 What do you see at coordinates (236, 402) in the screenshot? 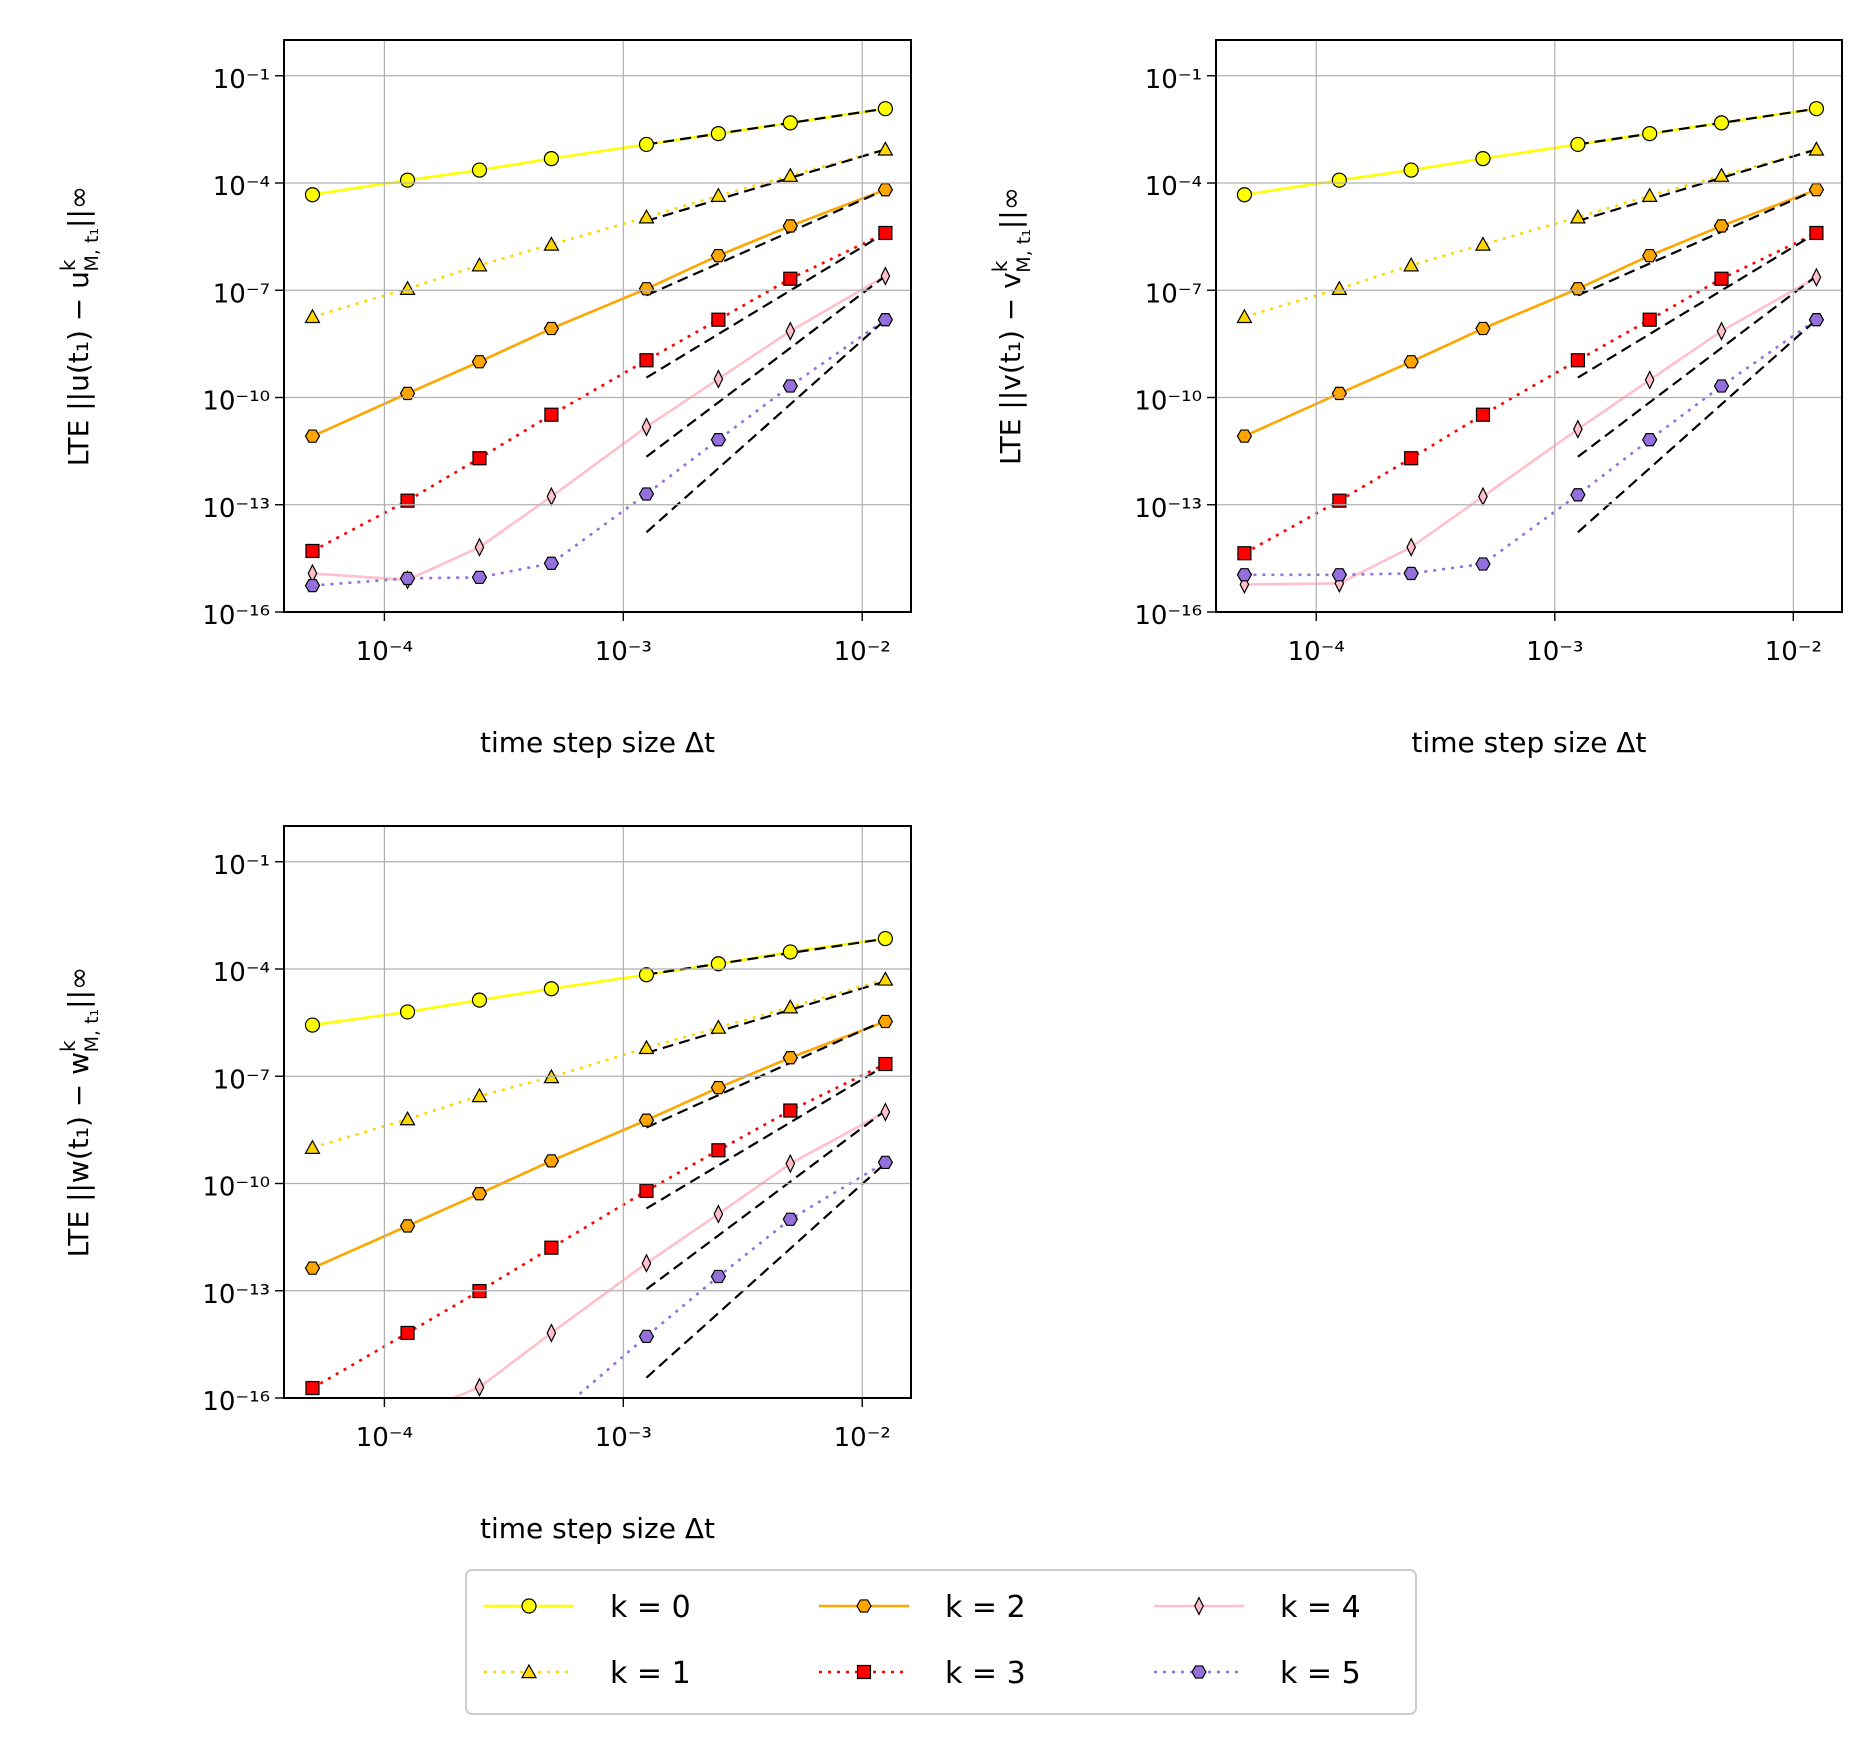
I see `y-tick-label: 10⁻¹⁰` at bounding box center [236, 402].